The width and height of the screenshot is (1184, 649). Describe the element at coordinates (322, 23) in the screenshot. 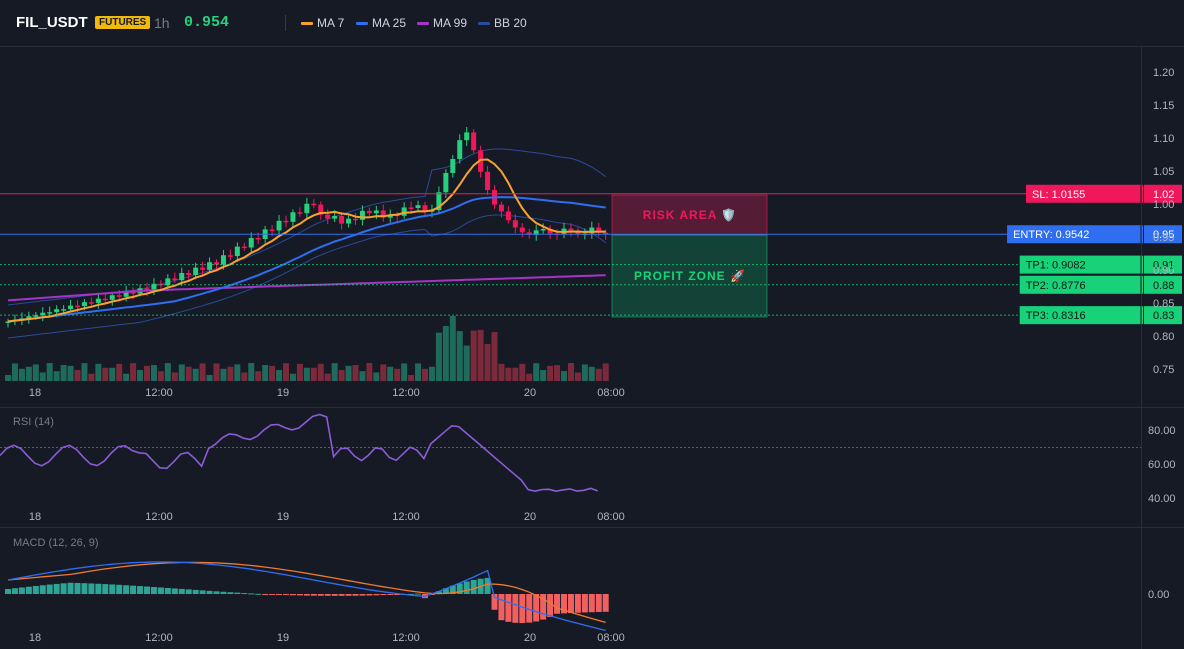

I see `legend-ma7: MA 7` at that location.